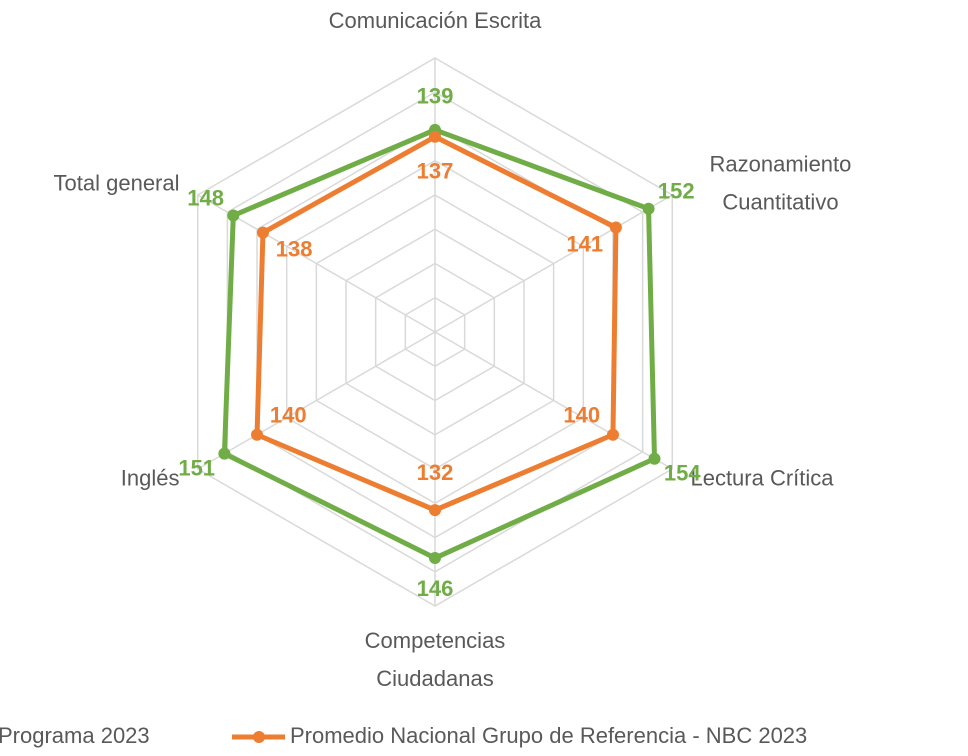 Image resolution: width=968 pixels, height=756 pixels. What do you see at coordinates (205, 197) in the screenshot?
I see `data-label: 148` at bounding box center [205, 197].